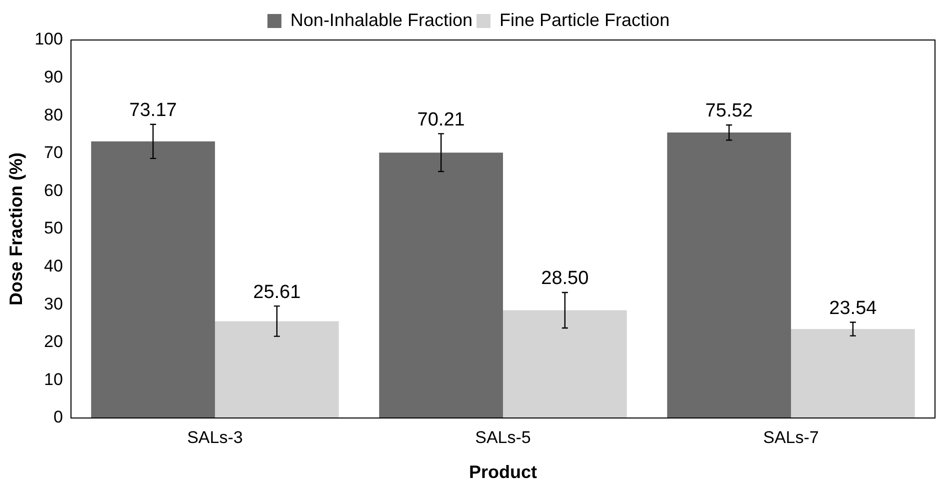 The width and height of the screenshot is (945, 490). Describe the element at coordinates (48, 39) in the screenshot. I see `y-tick-label: 100` at that location.